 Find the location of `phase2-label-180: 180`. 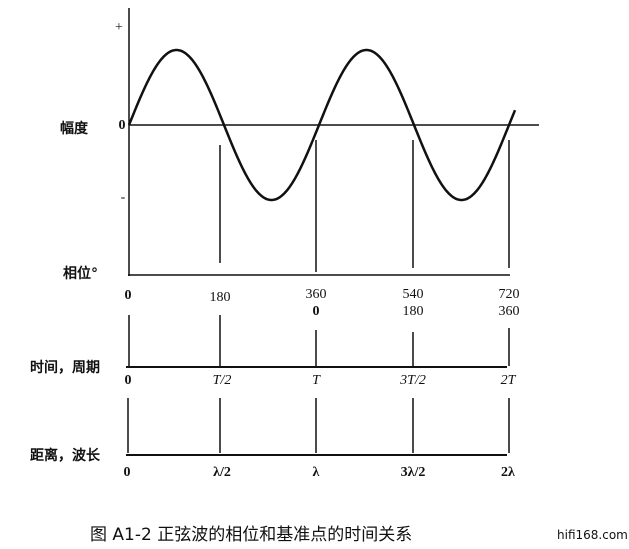

phase2-label-180: 180 is located at coordinates (413, 311).